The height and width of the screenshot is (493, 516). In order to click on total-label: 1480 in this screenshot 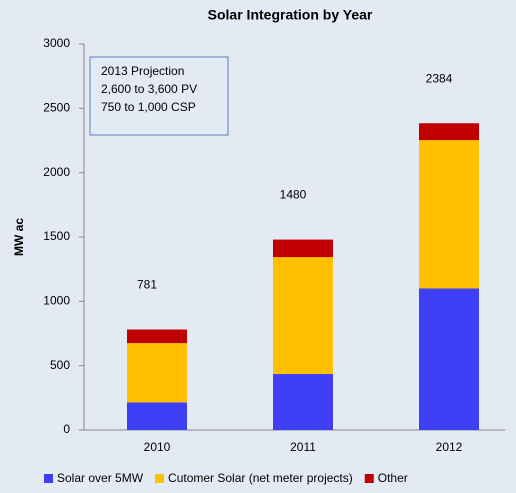, I will do `click(293, 195)`.